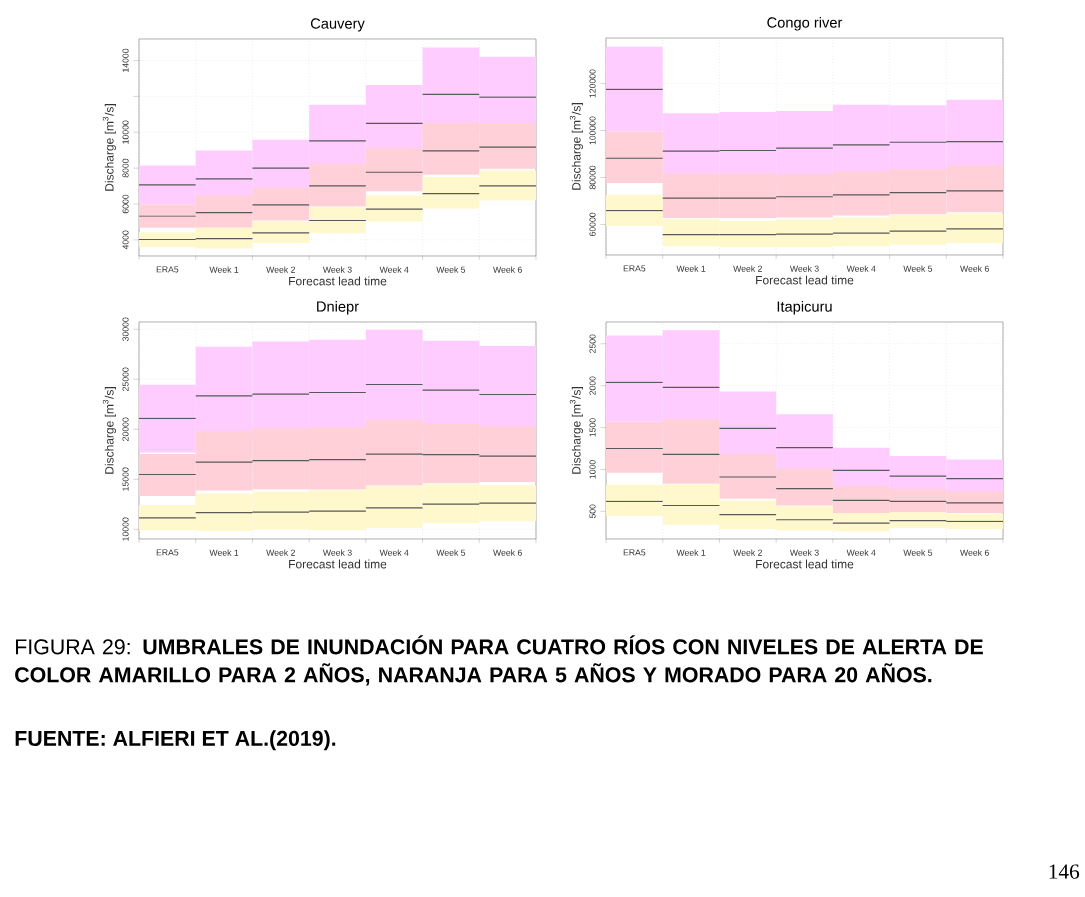  Describe the element at coordinates (592, 427) in the screenshot. I see `y-tick-label: 1500` at that location.